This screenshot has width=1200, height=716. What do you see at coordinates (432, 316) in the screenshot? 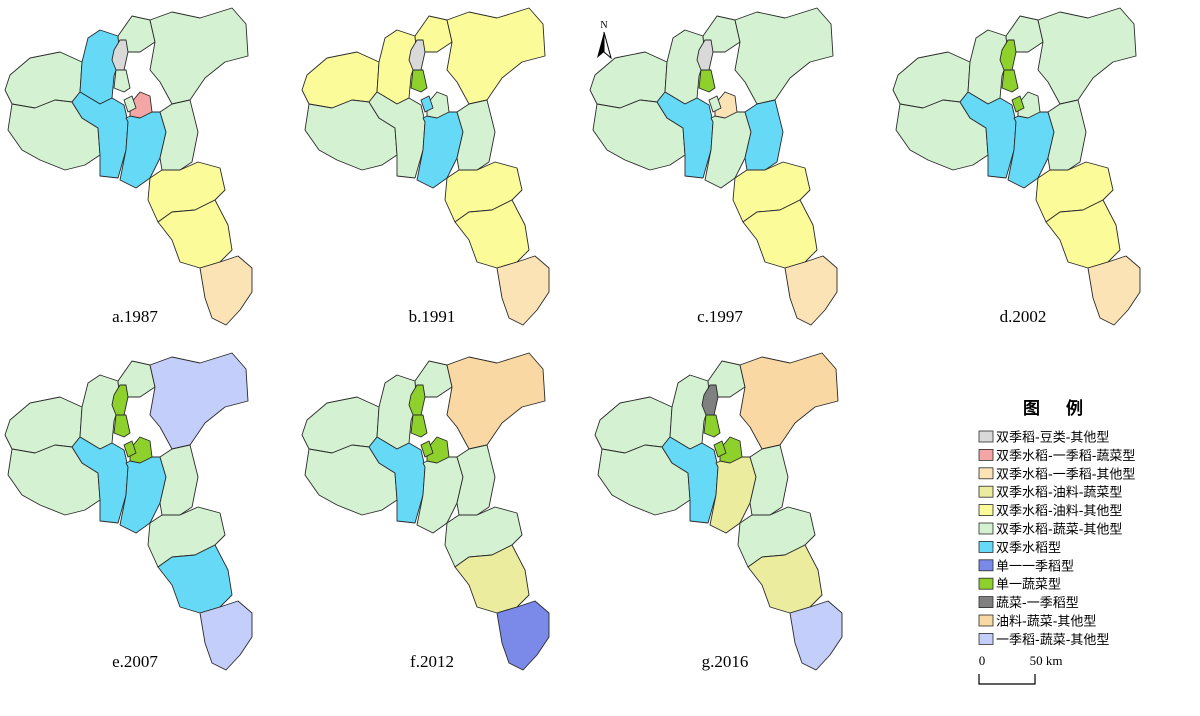
I see `panel-label: b.1991` at bounding box center [432, 316].